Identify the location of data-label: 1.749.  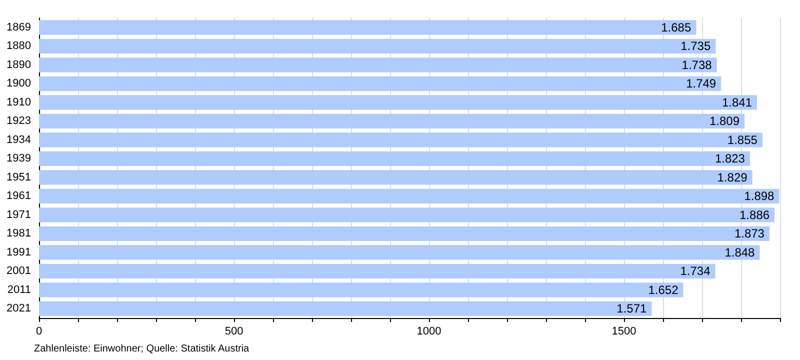
(701, 83).